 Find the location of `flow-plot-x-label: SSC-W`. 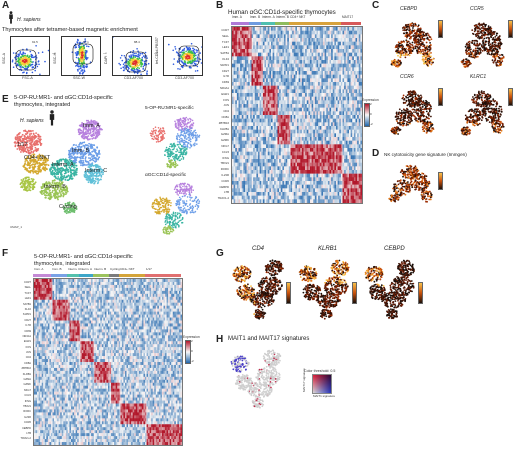

flow-plot-x-label: SSC-W is located at coordinates (79, 78).